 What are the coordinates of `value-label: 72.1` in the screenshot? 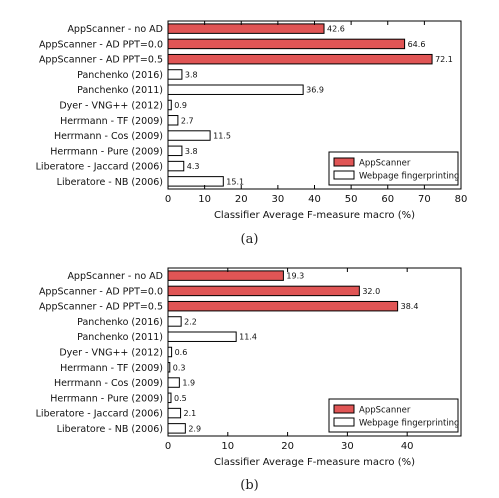 It's located at (444, 59).